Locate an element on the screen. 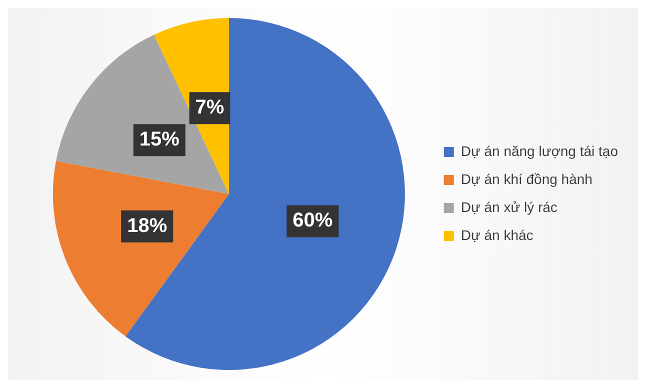 This screenshot has height=388, width=646. data-label: 60% is located at coordinates (312, 221).